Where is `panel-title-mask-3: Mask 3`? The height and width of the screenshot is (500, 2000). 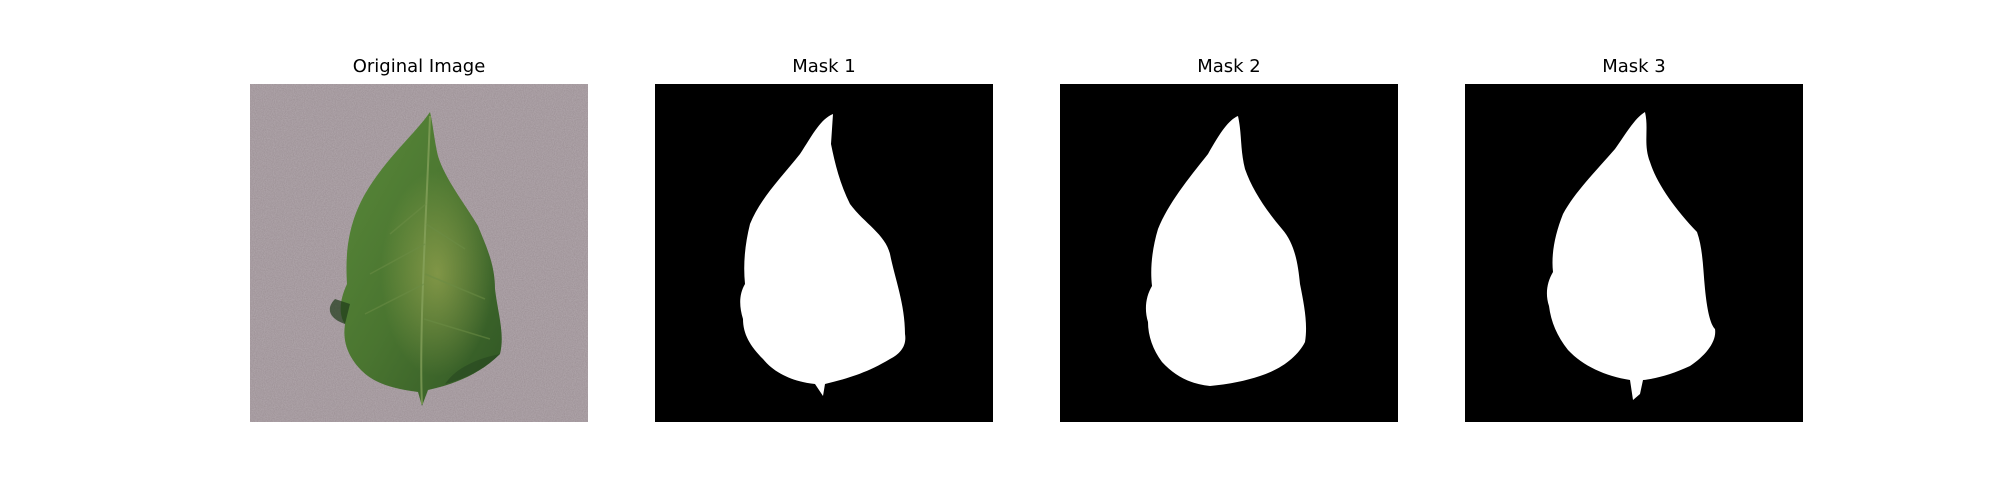
panel-title-mask-3: Mask 3 is located at coordinates (1634, 66).